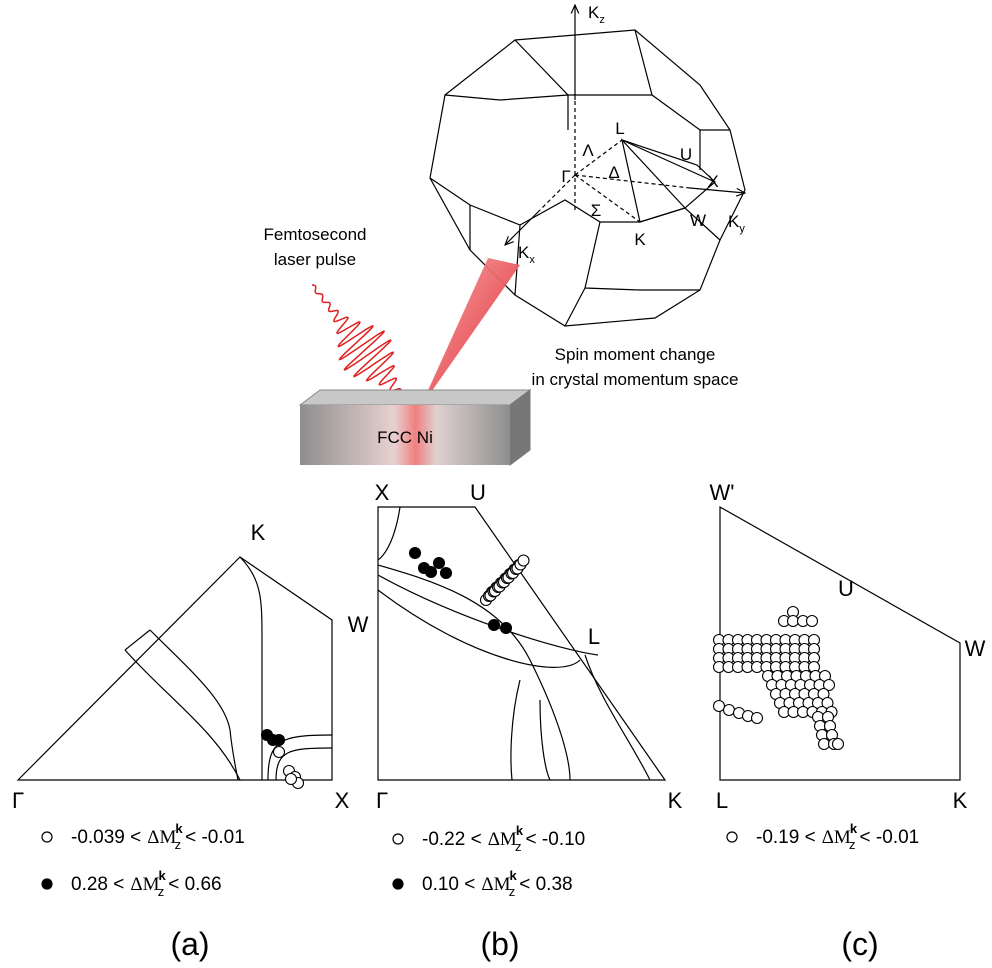 The image size is (992, 968). Describe the element at coordinates (452, 839) in the screenshot. I see `legend-prefix: -0.22 <` at that location.